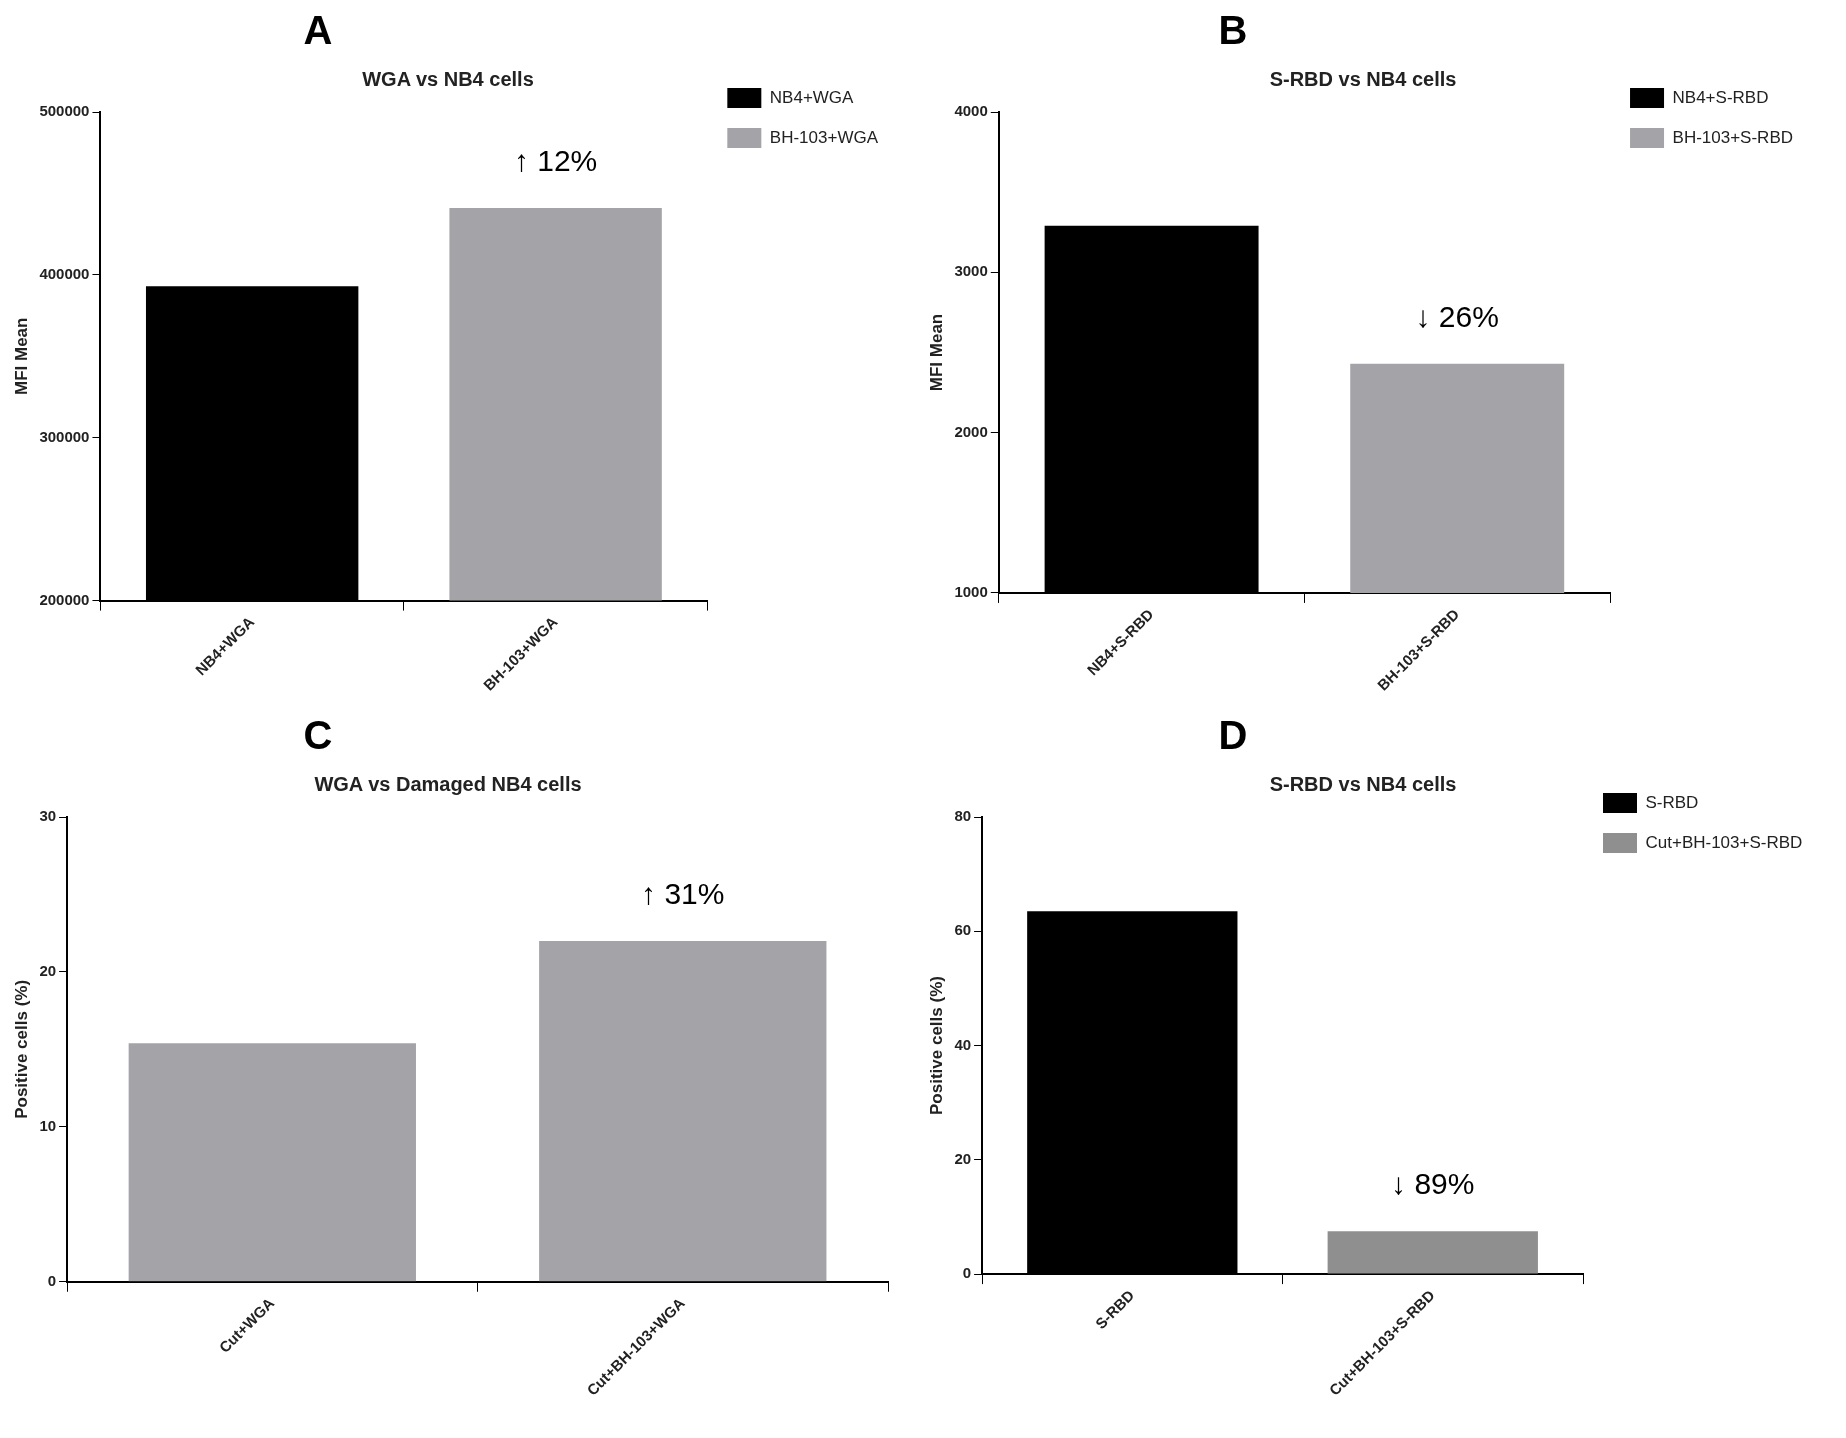  I want to click on text: C, so click(318, 736).